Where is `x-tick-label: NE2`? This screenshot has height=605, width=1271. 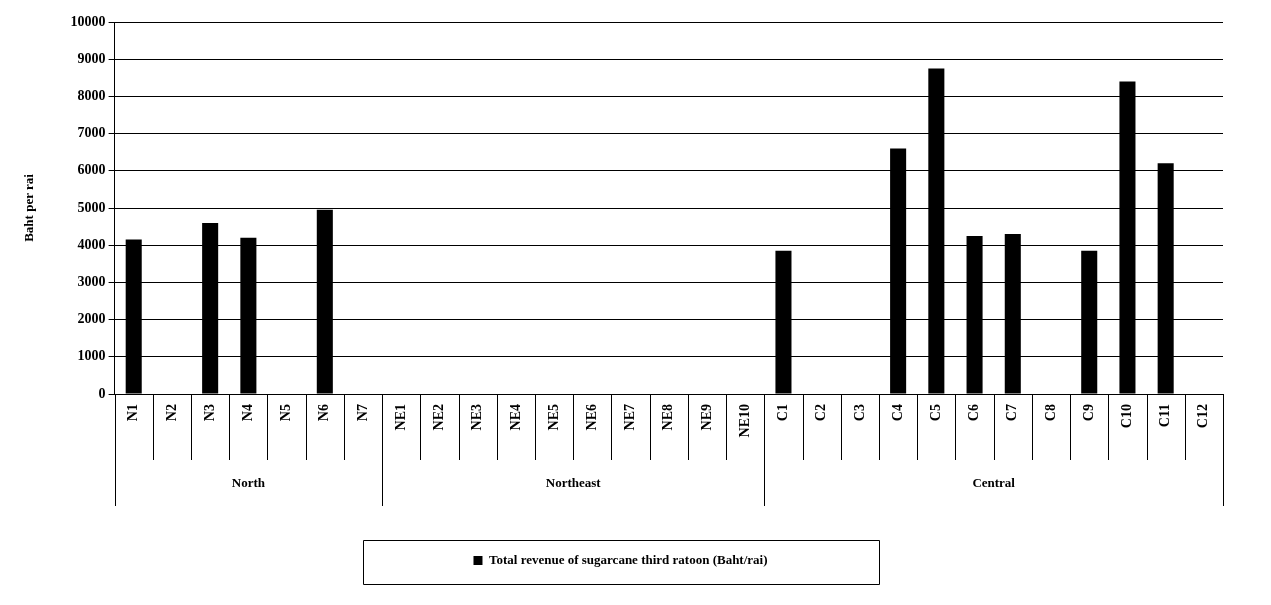 x-tick-label: NE2 is located at coordinates (439, 417).